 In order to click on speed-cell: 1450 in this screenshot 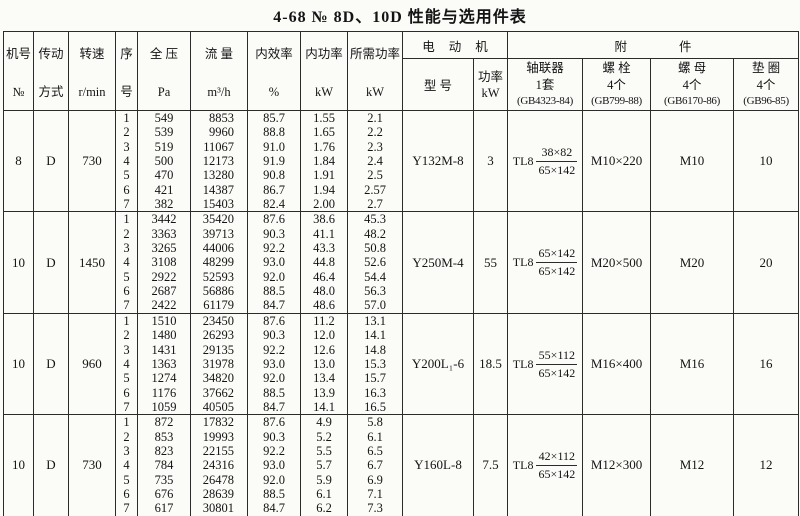, I will do `click(92, 262)`.